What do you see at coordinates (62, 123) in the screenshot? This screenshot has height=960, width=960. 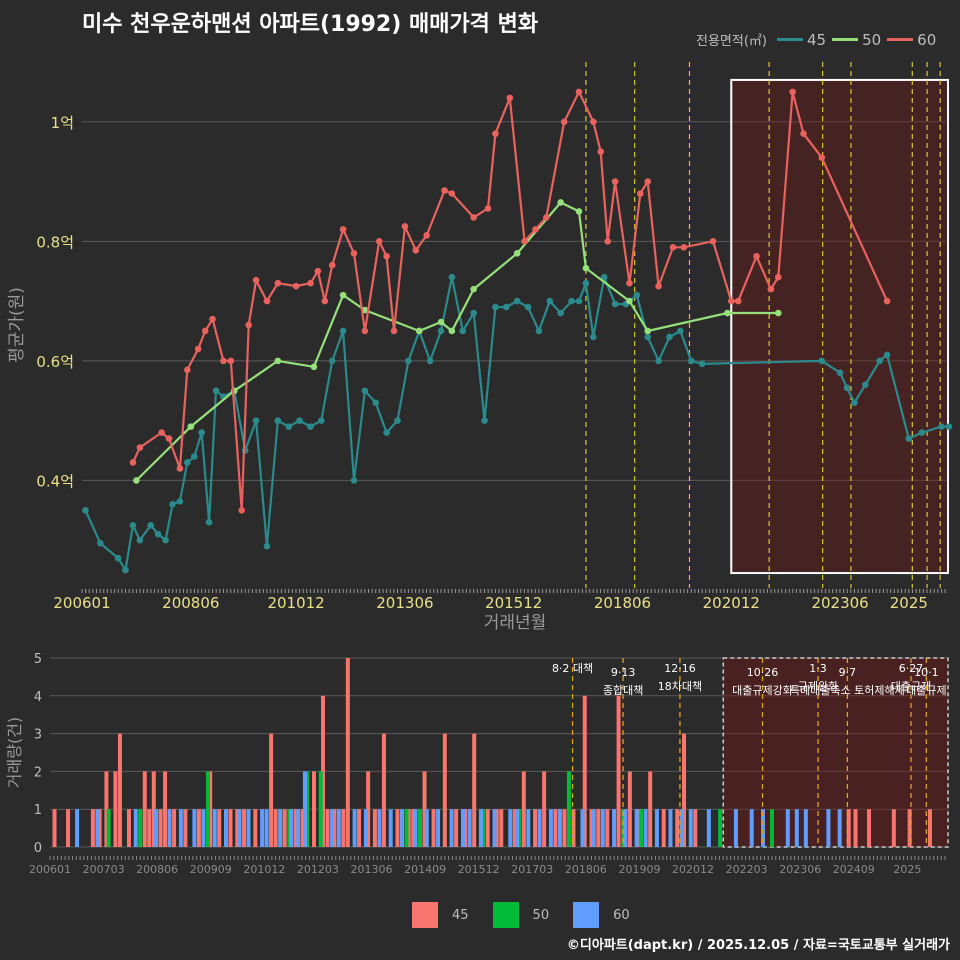 I see `price-y-tick-label: 1억` at bounding box center [62, 123].